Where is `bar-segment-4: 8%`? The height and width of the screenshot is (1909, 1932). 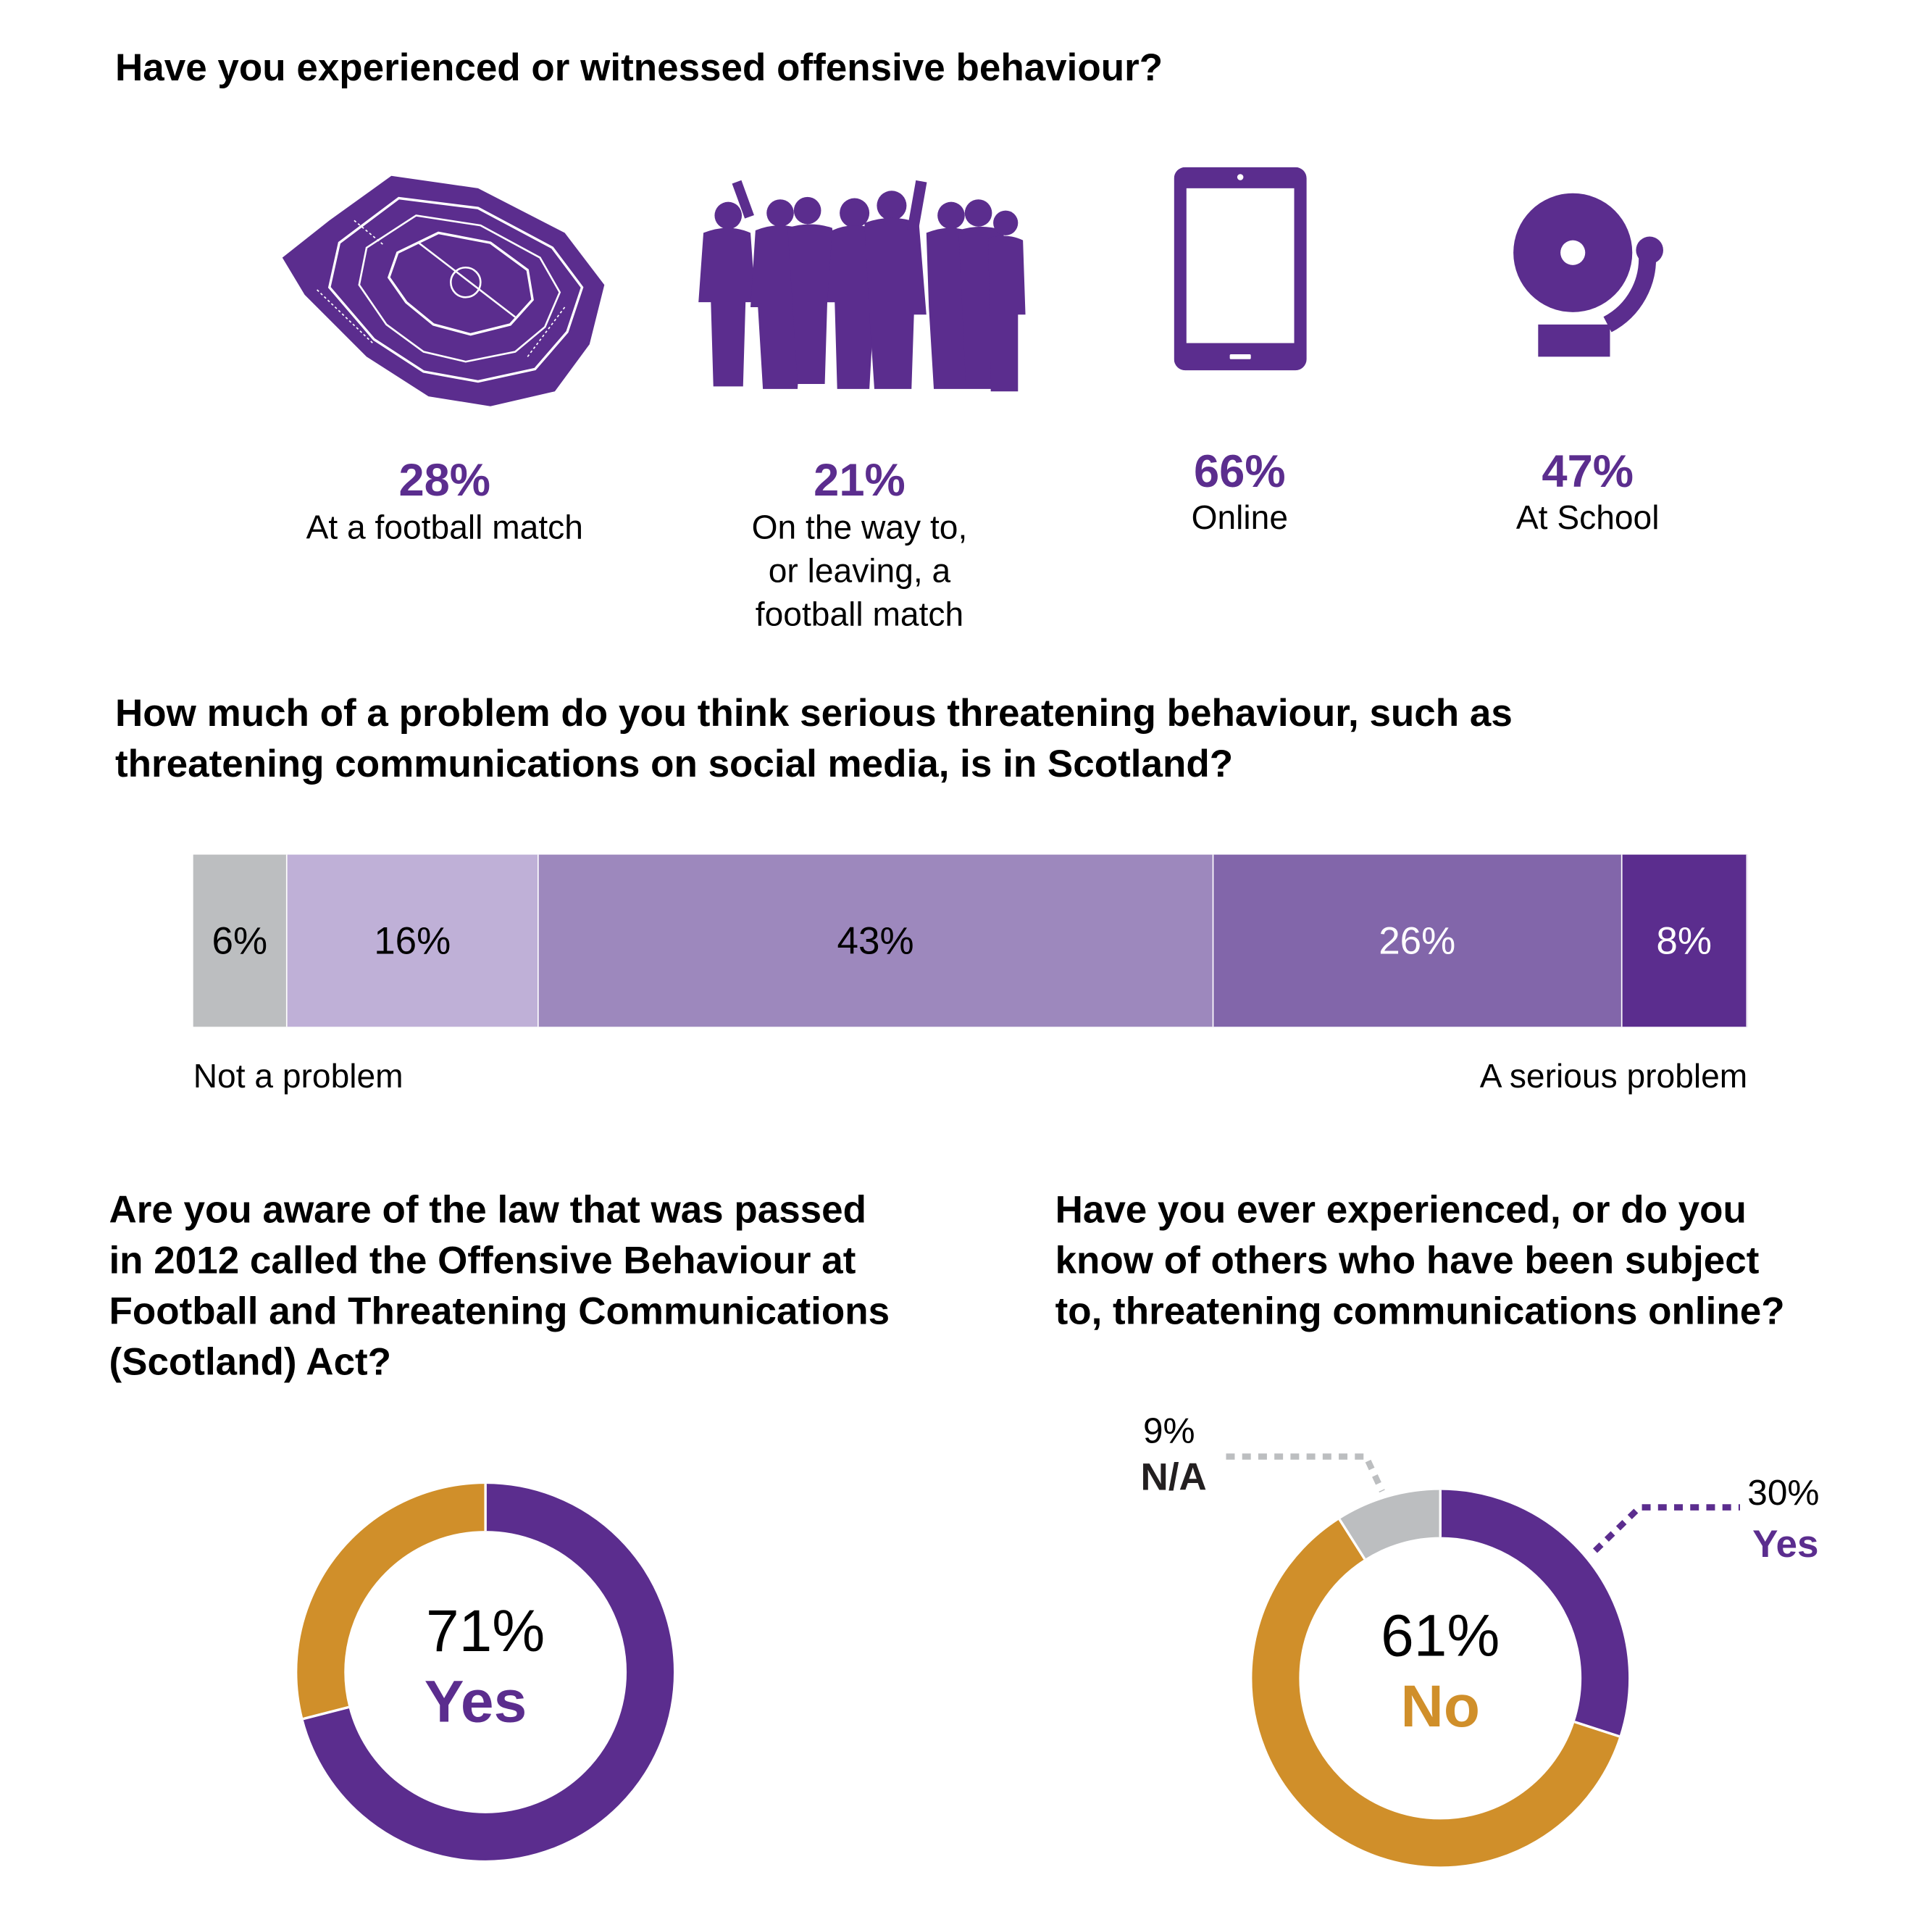 bar-segment-4: 8% is located at coordinates (1684, 940).